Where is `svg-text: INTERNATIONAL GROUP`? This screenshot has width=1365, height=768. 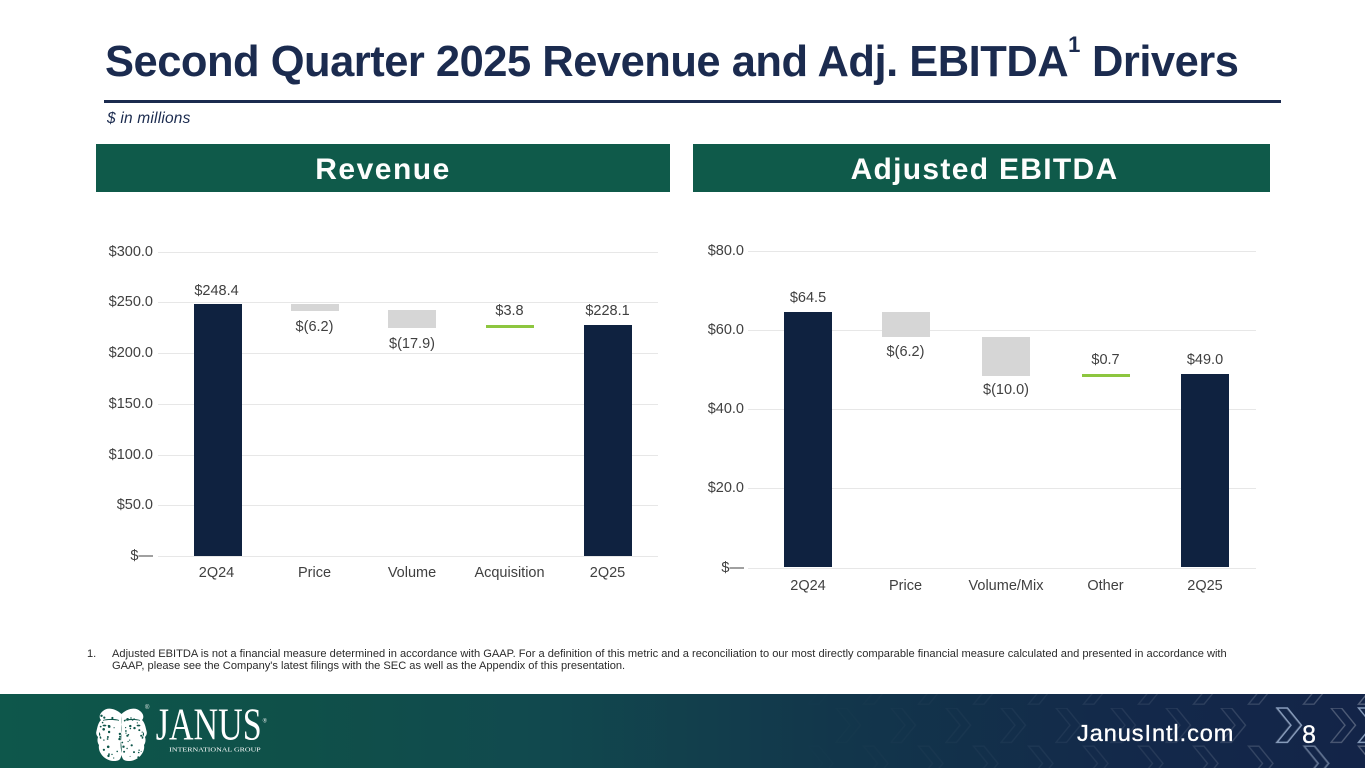 svg-text: INTERNATIONAL GROUP is located at coordinates (215, 749).